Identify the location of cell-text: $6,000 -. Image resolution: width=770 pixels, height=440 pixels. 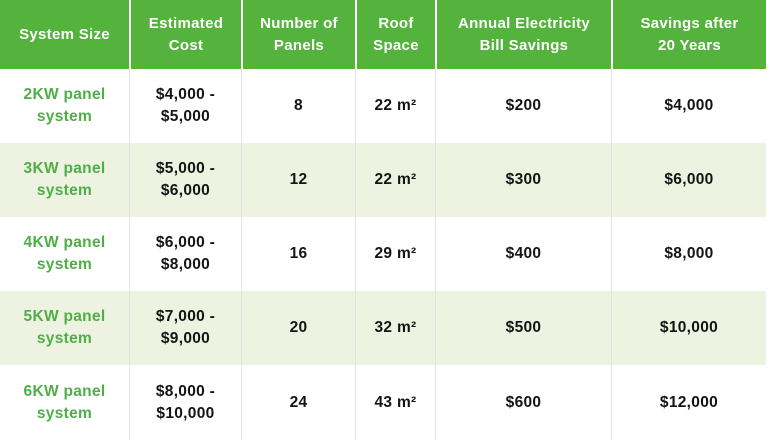
(185, 242).